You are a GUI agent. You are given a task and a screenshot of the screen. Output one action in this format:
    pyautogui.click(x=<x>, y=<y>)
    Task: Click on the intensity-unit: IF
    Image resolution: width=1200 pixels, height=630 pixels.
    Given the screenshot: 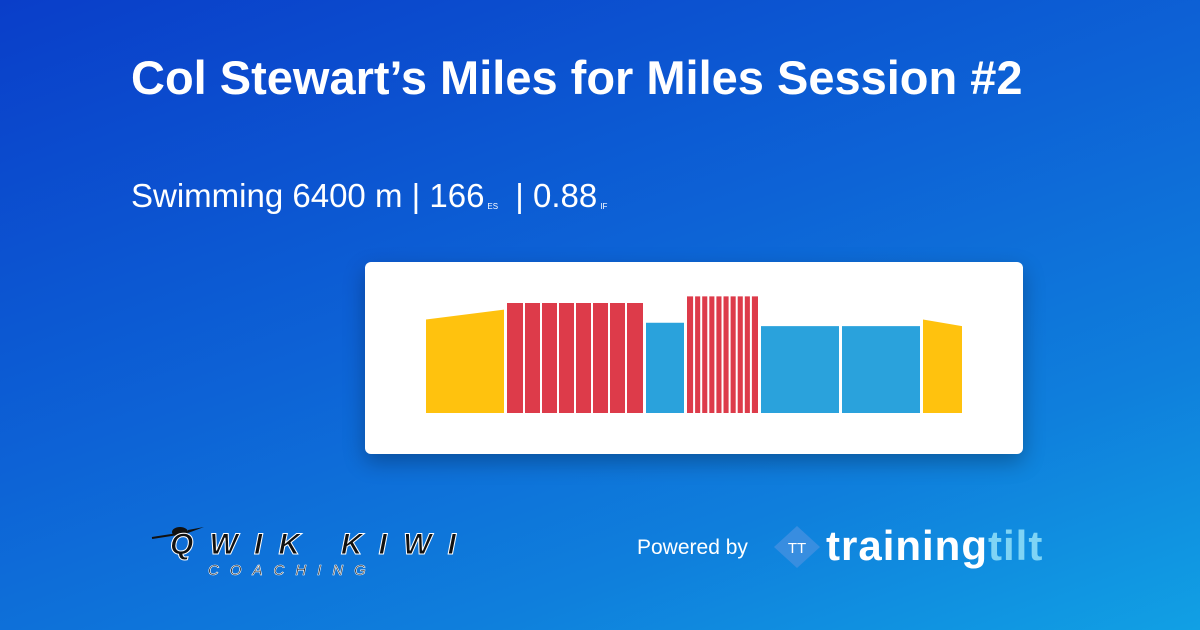 What is the action you would take?
    pyautogui.click(x=604, y=206)
    